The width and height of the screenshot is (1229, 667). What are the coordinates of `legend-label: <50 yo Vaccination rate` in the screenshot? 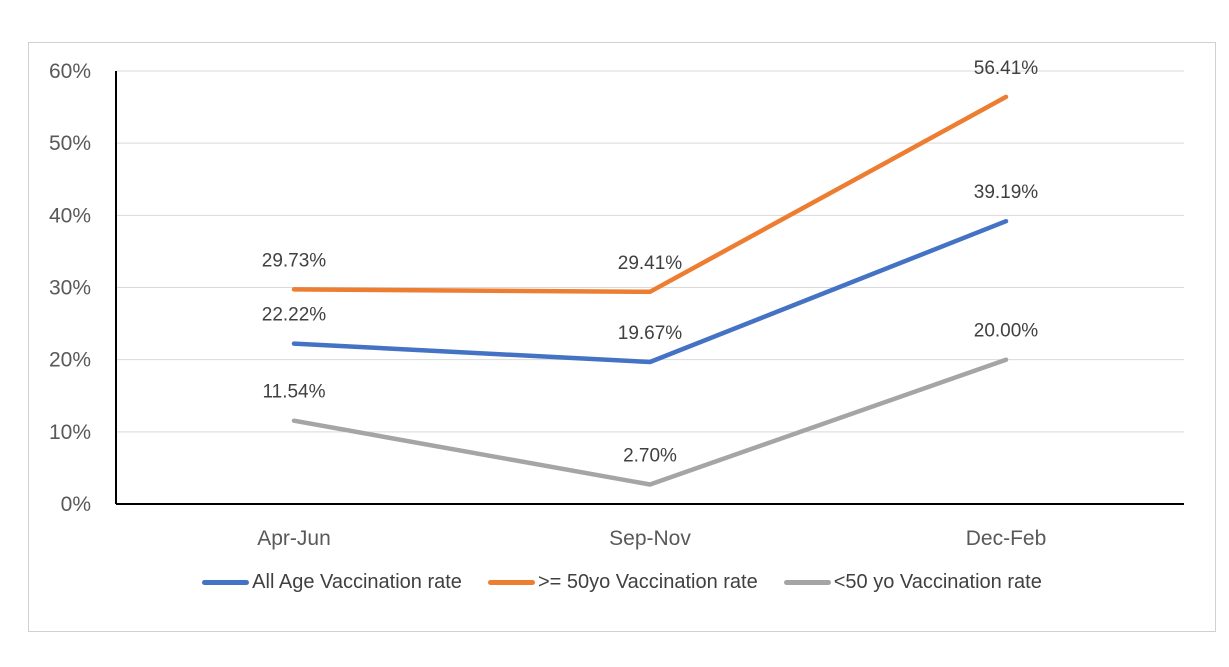 It's located at (937, 582).